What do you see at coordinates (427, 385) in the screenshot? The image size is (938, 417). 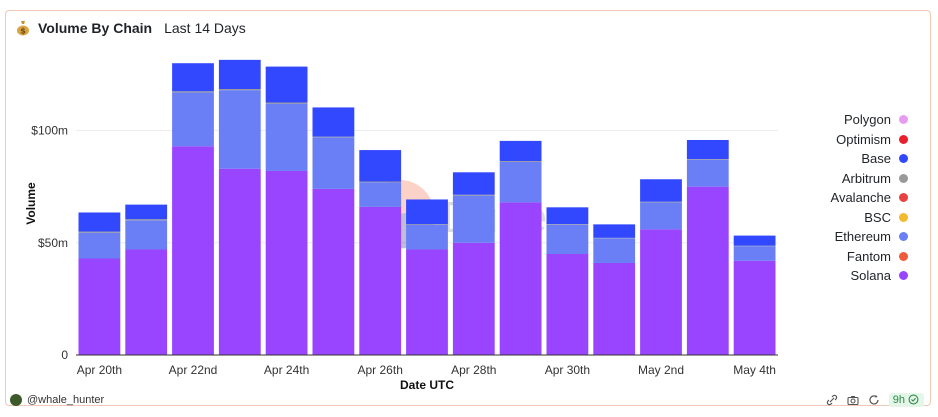 I see `x-axis-title: Date UTC` at bounding box center [427, 385].